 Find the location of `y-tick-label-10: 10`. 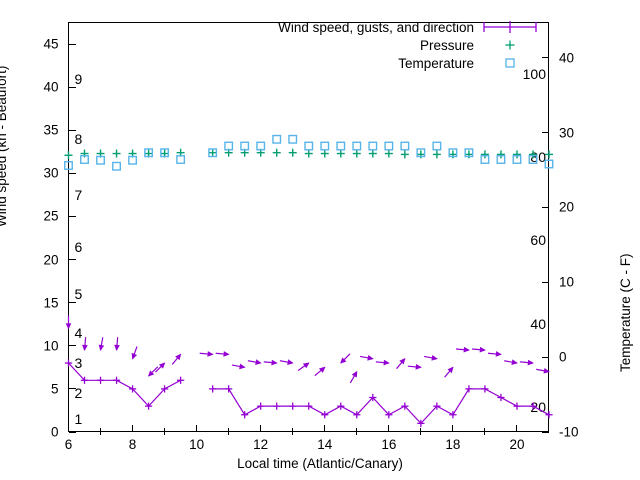

y-tick-label-10: 10 is located at coordinates (51, 346).